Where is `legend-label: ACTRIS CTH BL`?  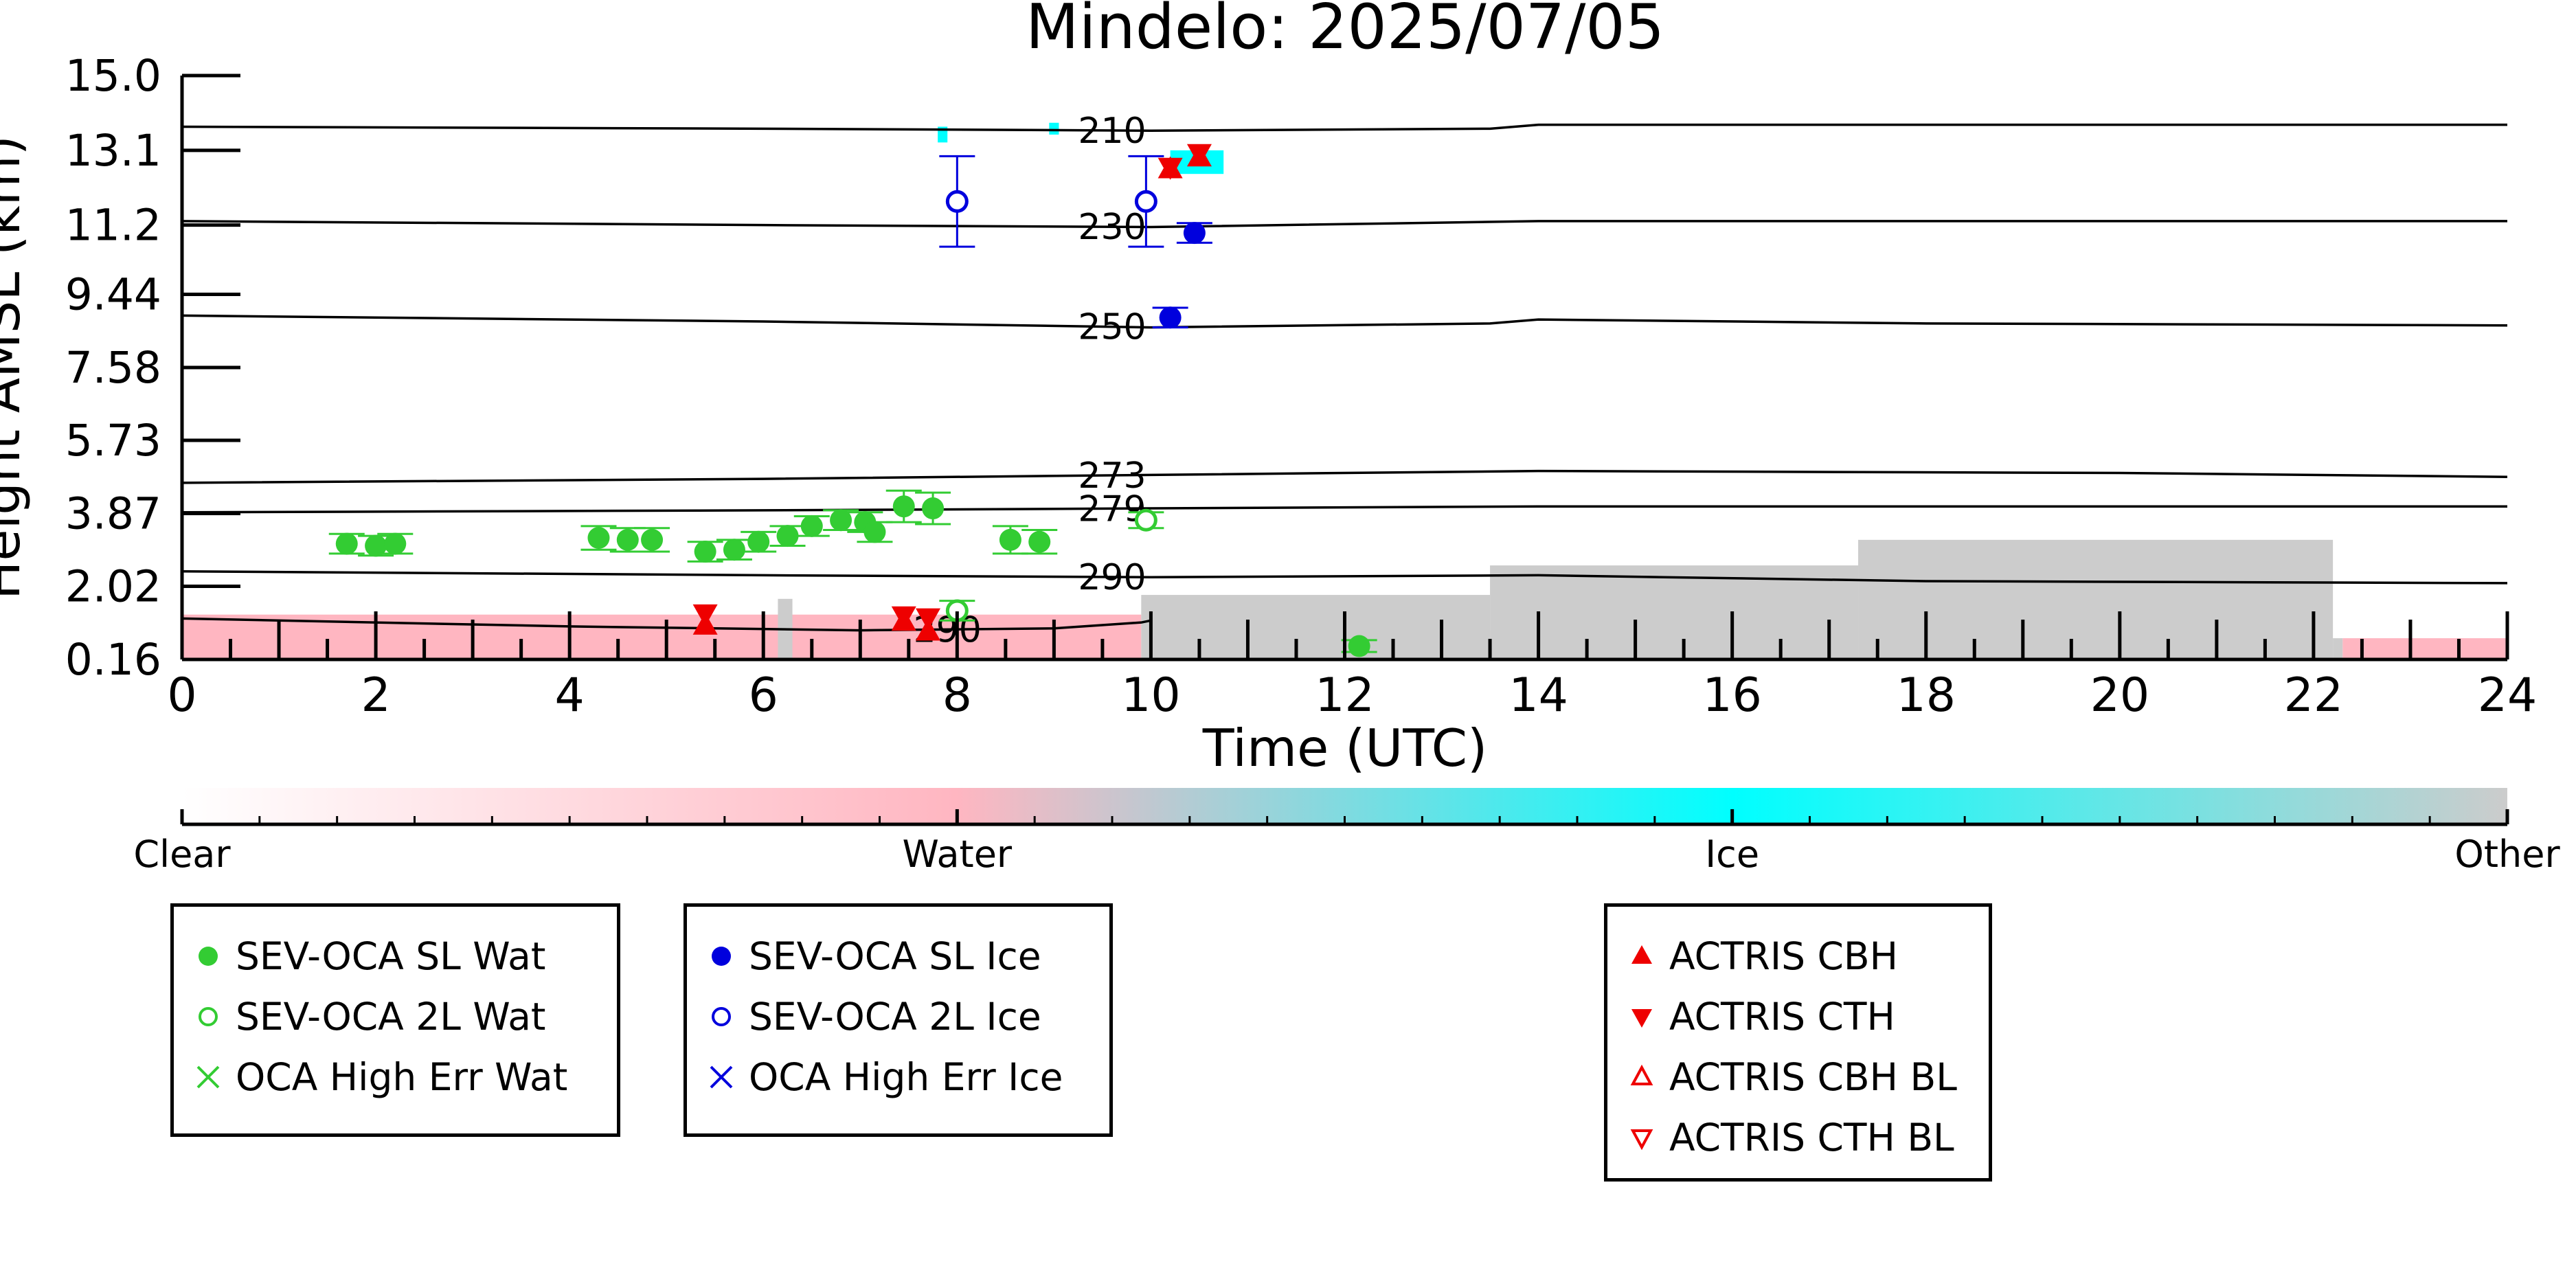 legend-label: ACTRIS CTH BL is located at coordinates (1811, 1138).